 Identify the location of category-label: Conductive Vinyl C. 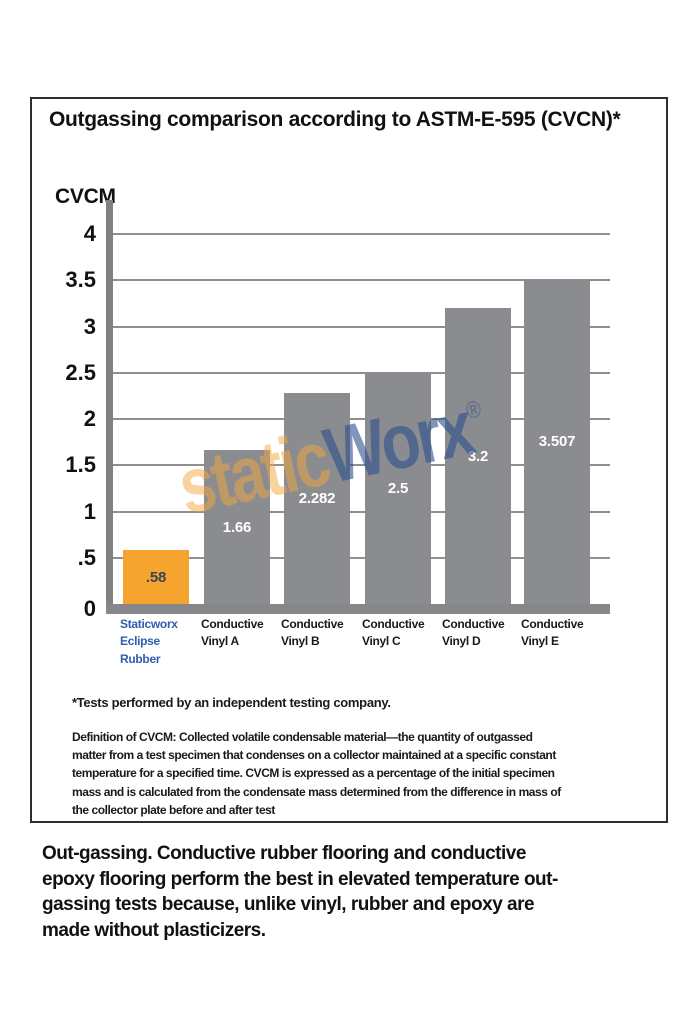
(393, 633).